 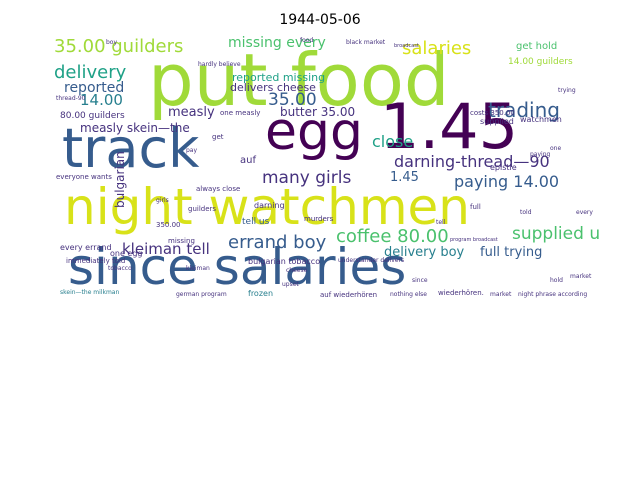 I want to click on word-trading: trading, so click(x=524, y=110).